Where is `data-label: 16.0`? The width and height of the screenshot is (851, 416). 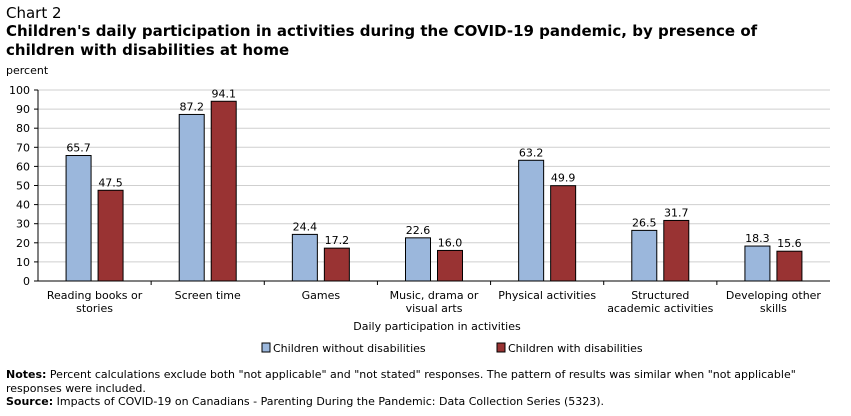
data-label: 16.0 is located at coordinates (450, 242).